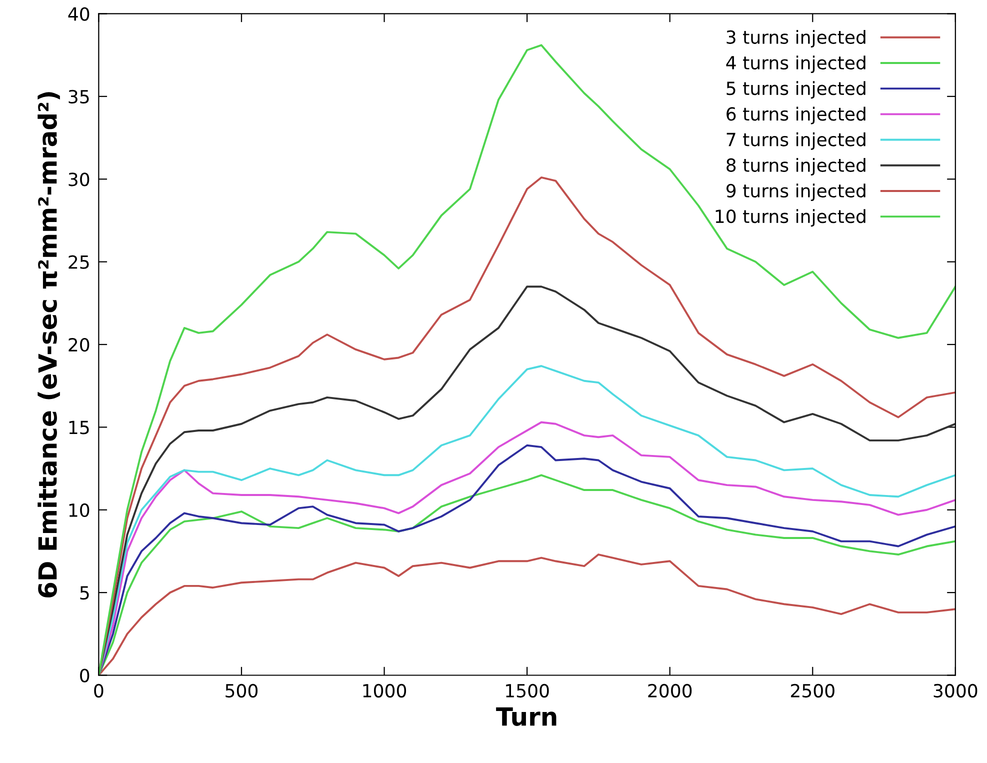 The width and height of the screenshot is (987, 763). What do you see at coordinates (85, 675) in the screenshot?
I see `y-tick-label: 0` at bounding box center [85, 675].